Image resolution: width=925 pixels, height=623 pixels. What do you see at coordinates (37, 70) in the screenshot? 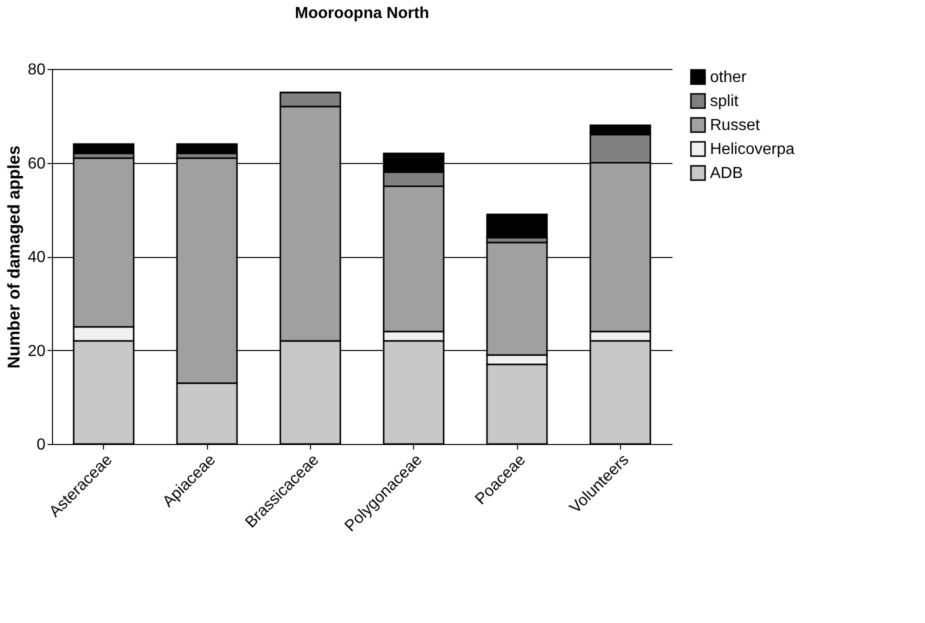
I see `y-tick-label: 80` at bounding box center [37, 70].